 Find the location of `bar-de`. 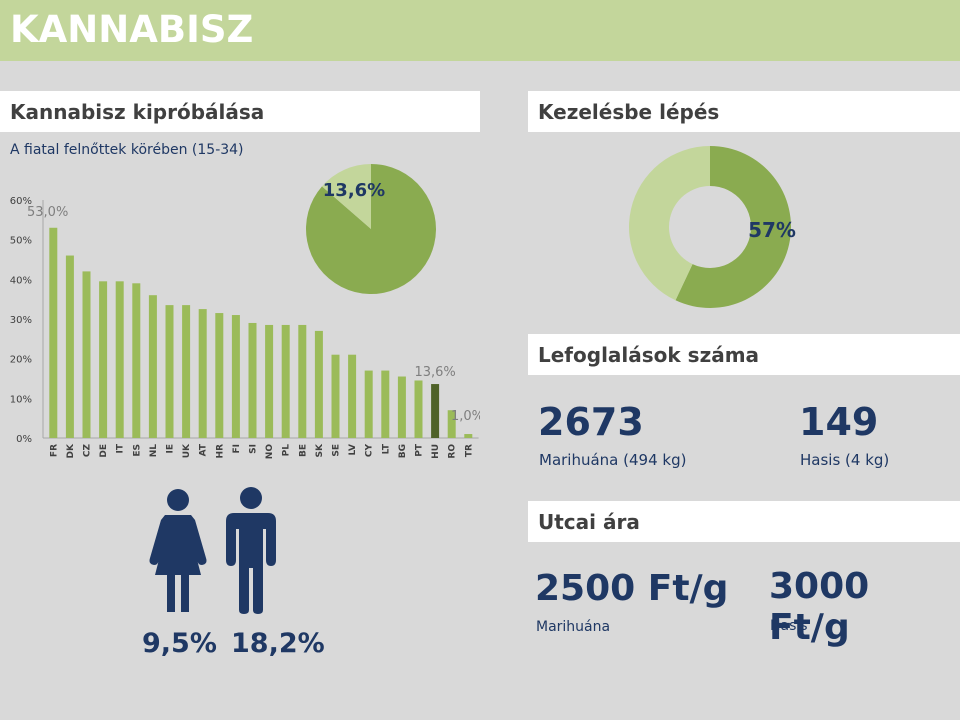

bar-de is located at coordinates (103, 359).